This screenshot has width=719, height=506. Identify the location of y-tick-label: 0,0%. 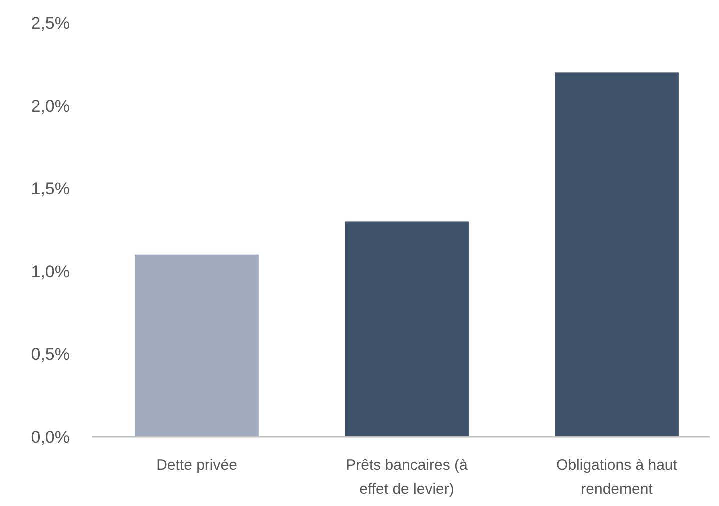
(50, 437).